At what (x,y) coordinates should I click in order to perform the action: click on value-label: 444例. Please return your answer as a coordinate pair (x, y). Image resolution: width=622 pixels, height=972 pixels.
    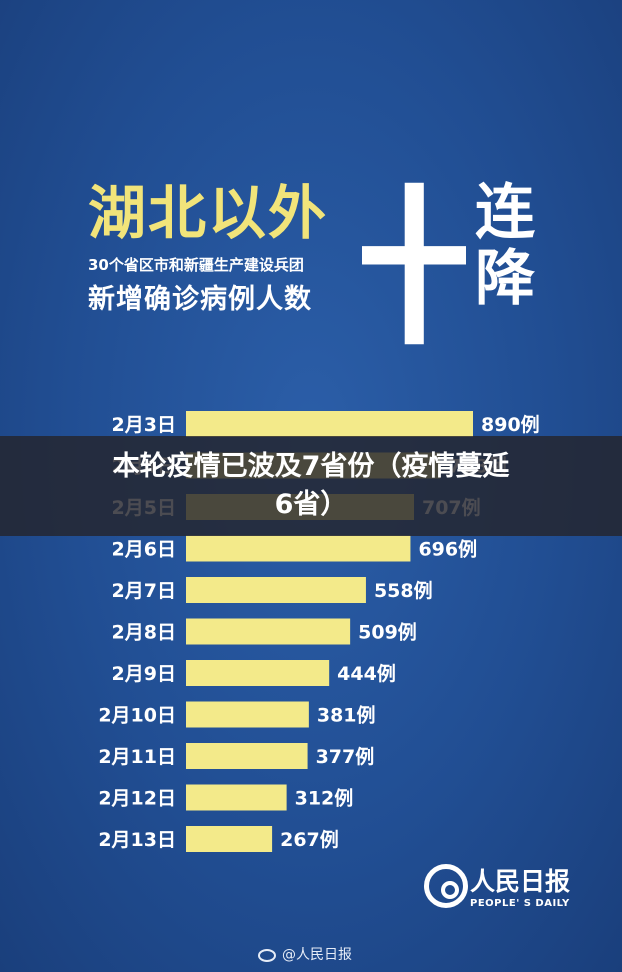
    Looking at the image, I should click on (366, 673).